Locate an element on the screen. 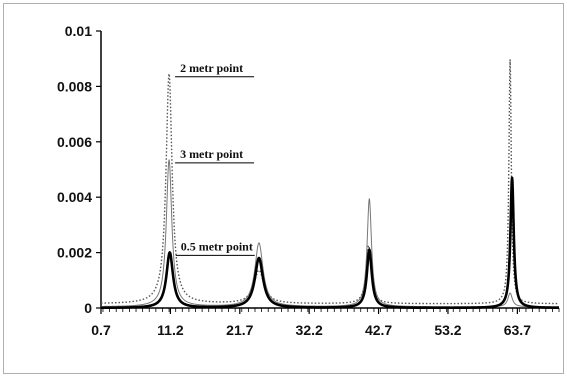  y-tick-label: 0.01 is located at coordinates (78, 31).